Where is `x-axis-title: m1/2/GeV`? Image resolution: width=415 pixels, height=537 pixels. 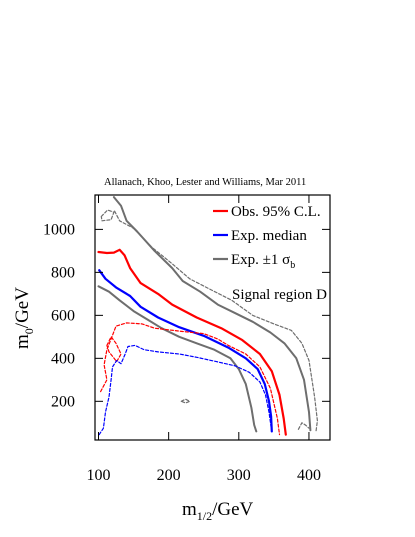 x-axis-title: m1/2/GeV is located at coordinates (218, 511).